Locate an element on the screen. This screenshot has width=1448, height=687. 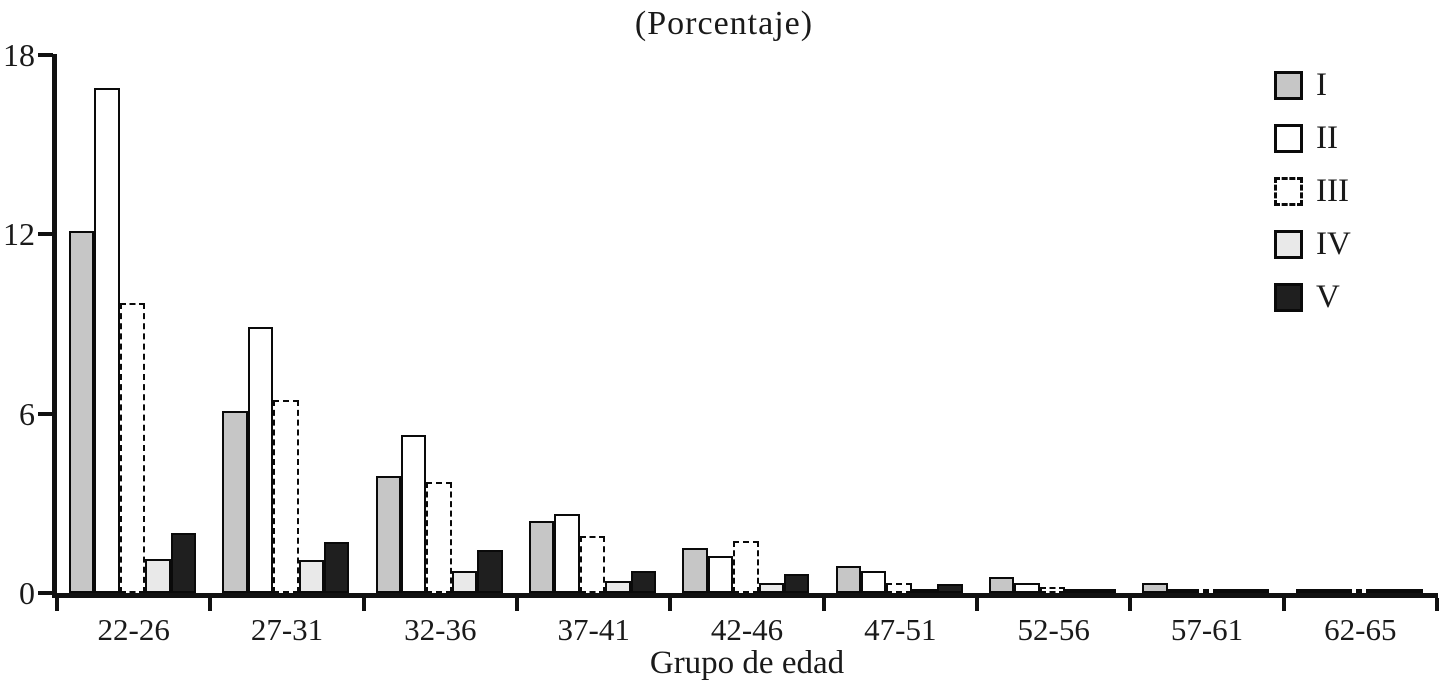
x-category-label: 27-31 is located at coordinates (287, 629).